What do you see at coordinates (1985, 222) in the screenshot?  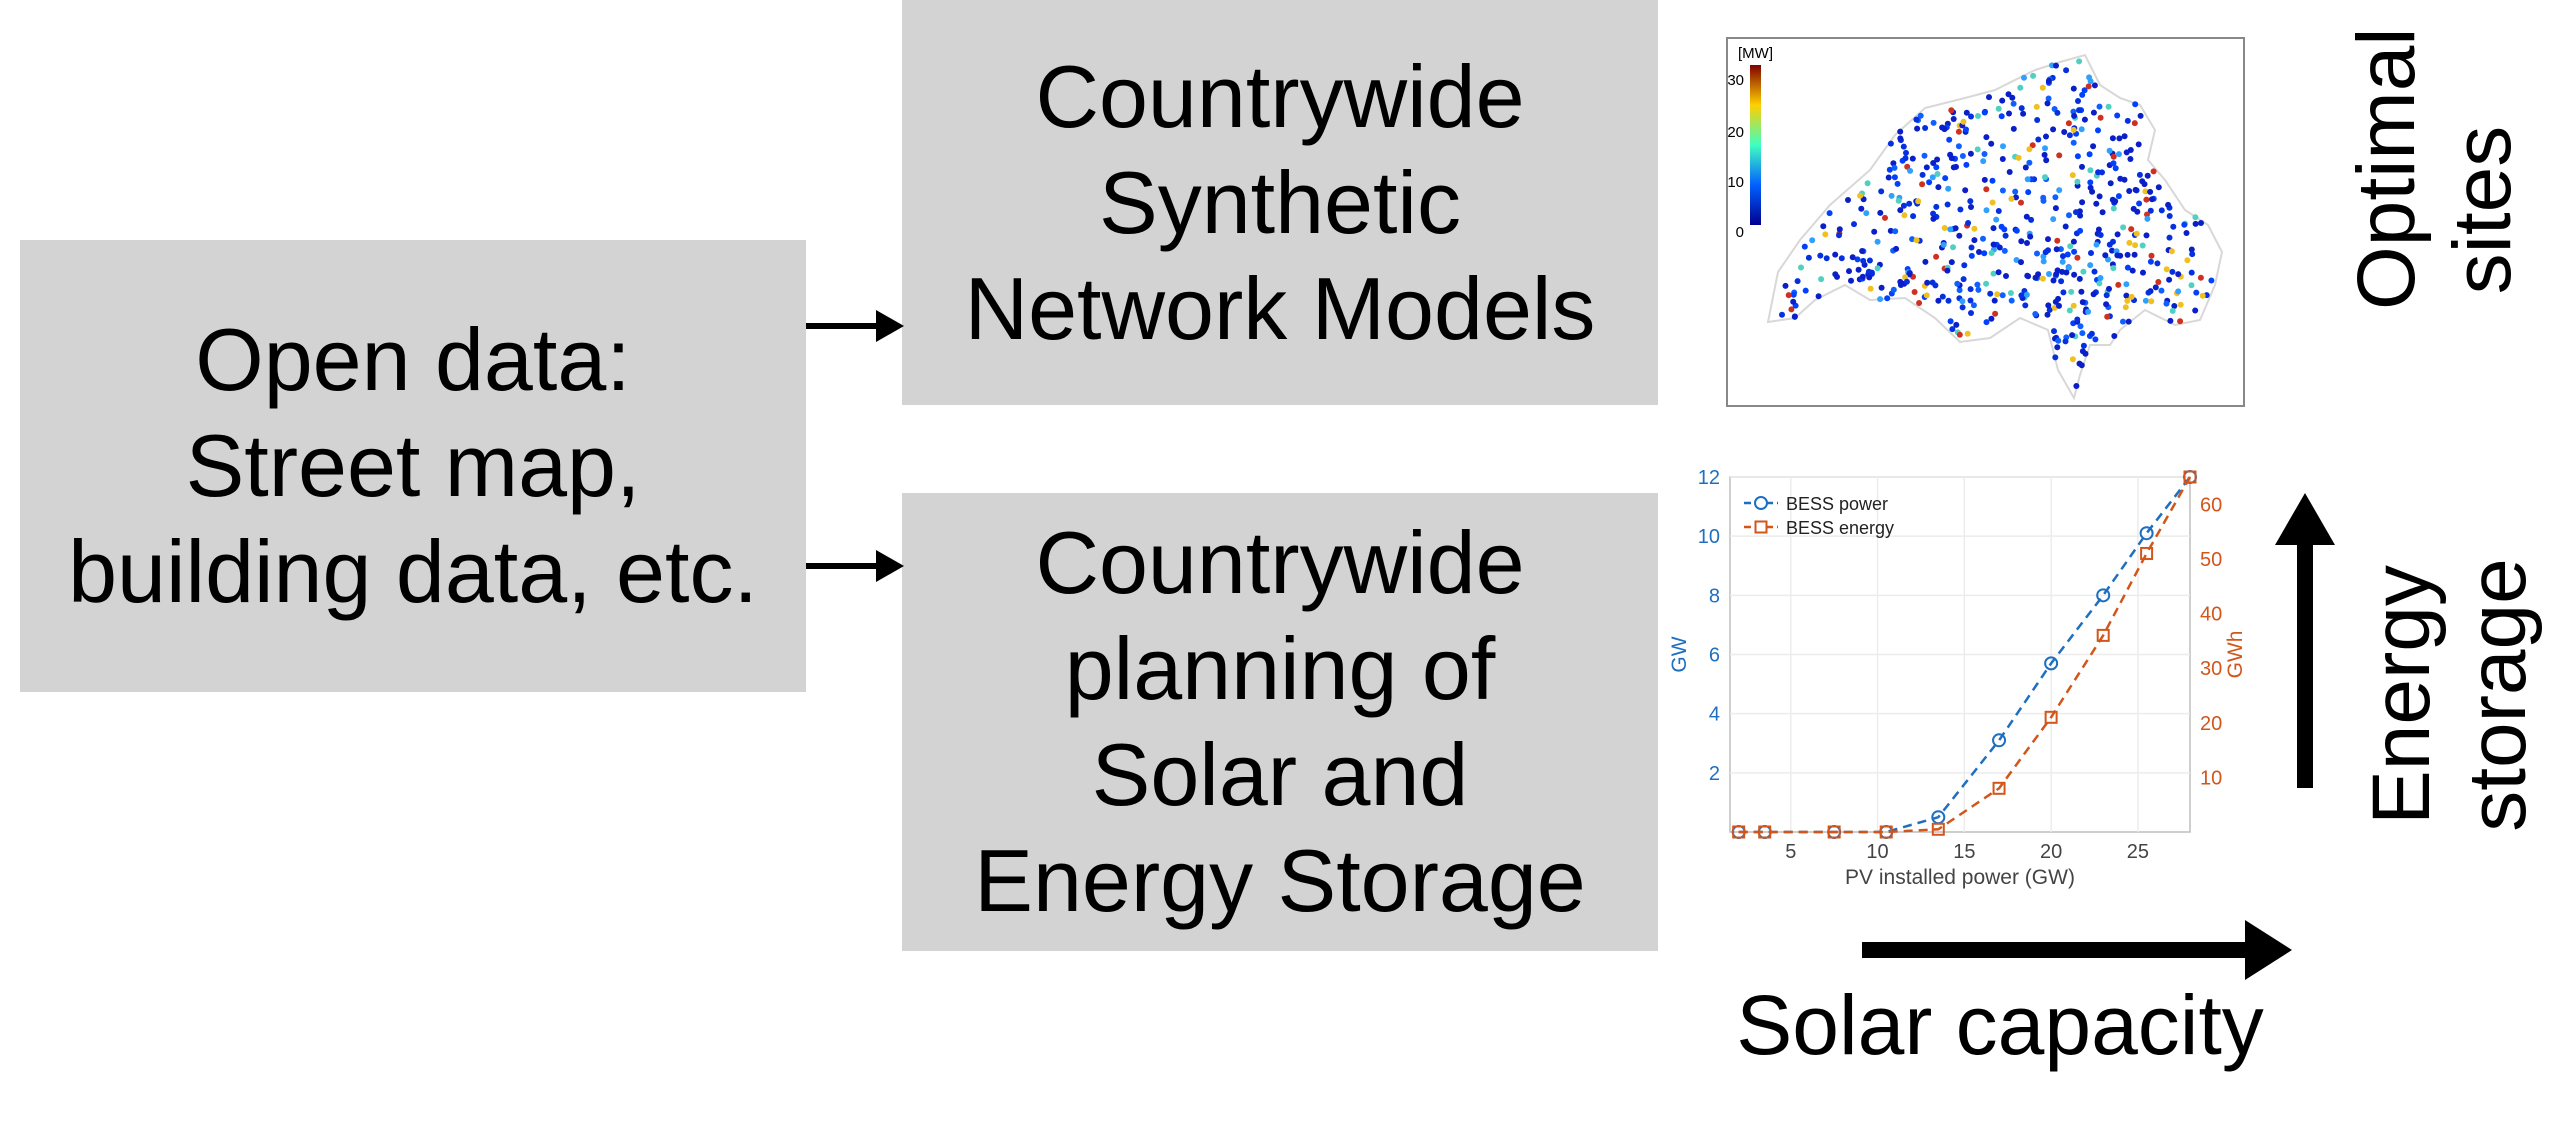 I see `site-map: [MW] 30 20 10 0` at bounding box center [1985, 222].